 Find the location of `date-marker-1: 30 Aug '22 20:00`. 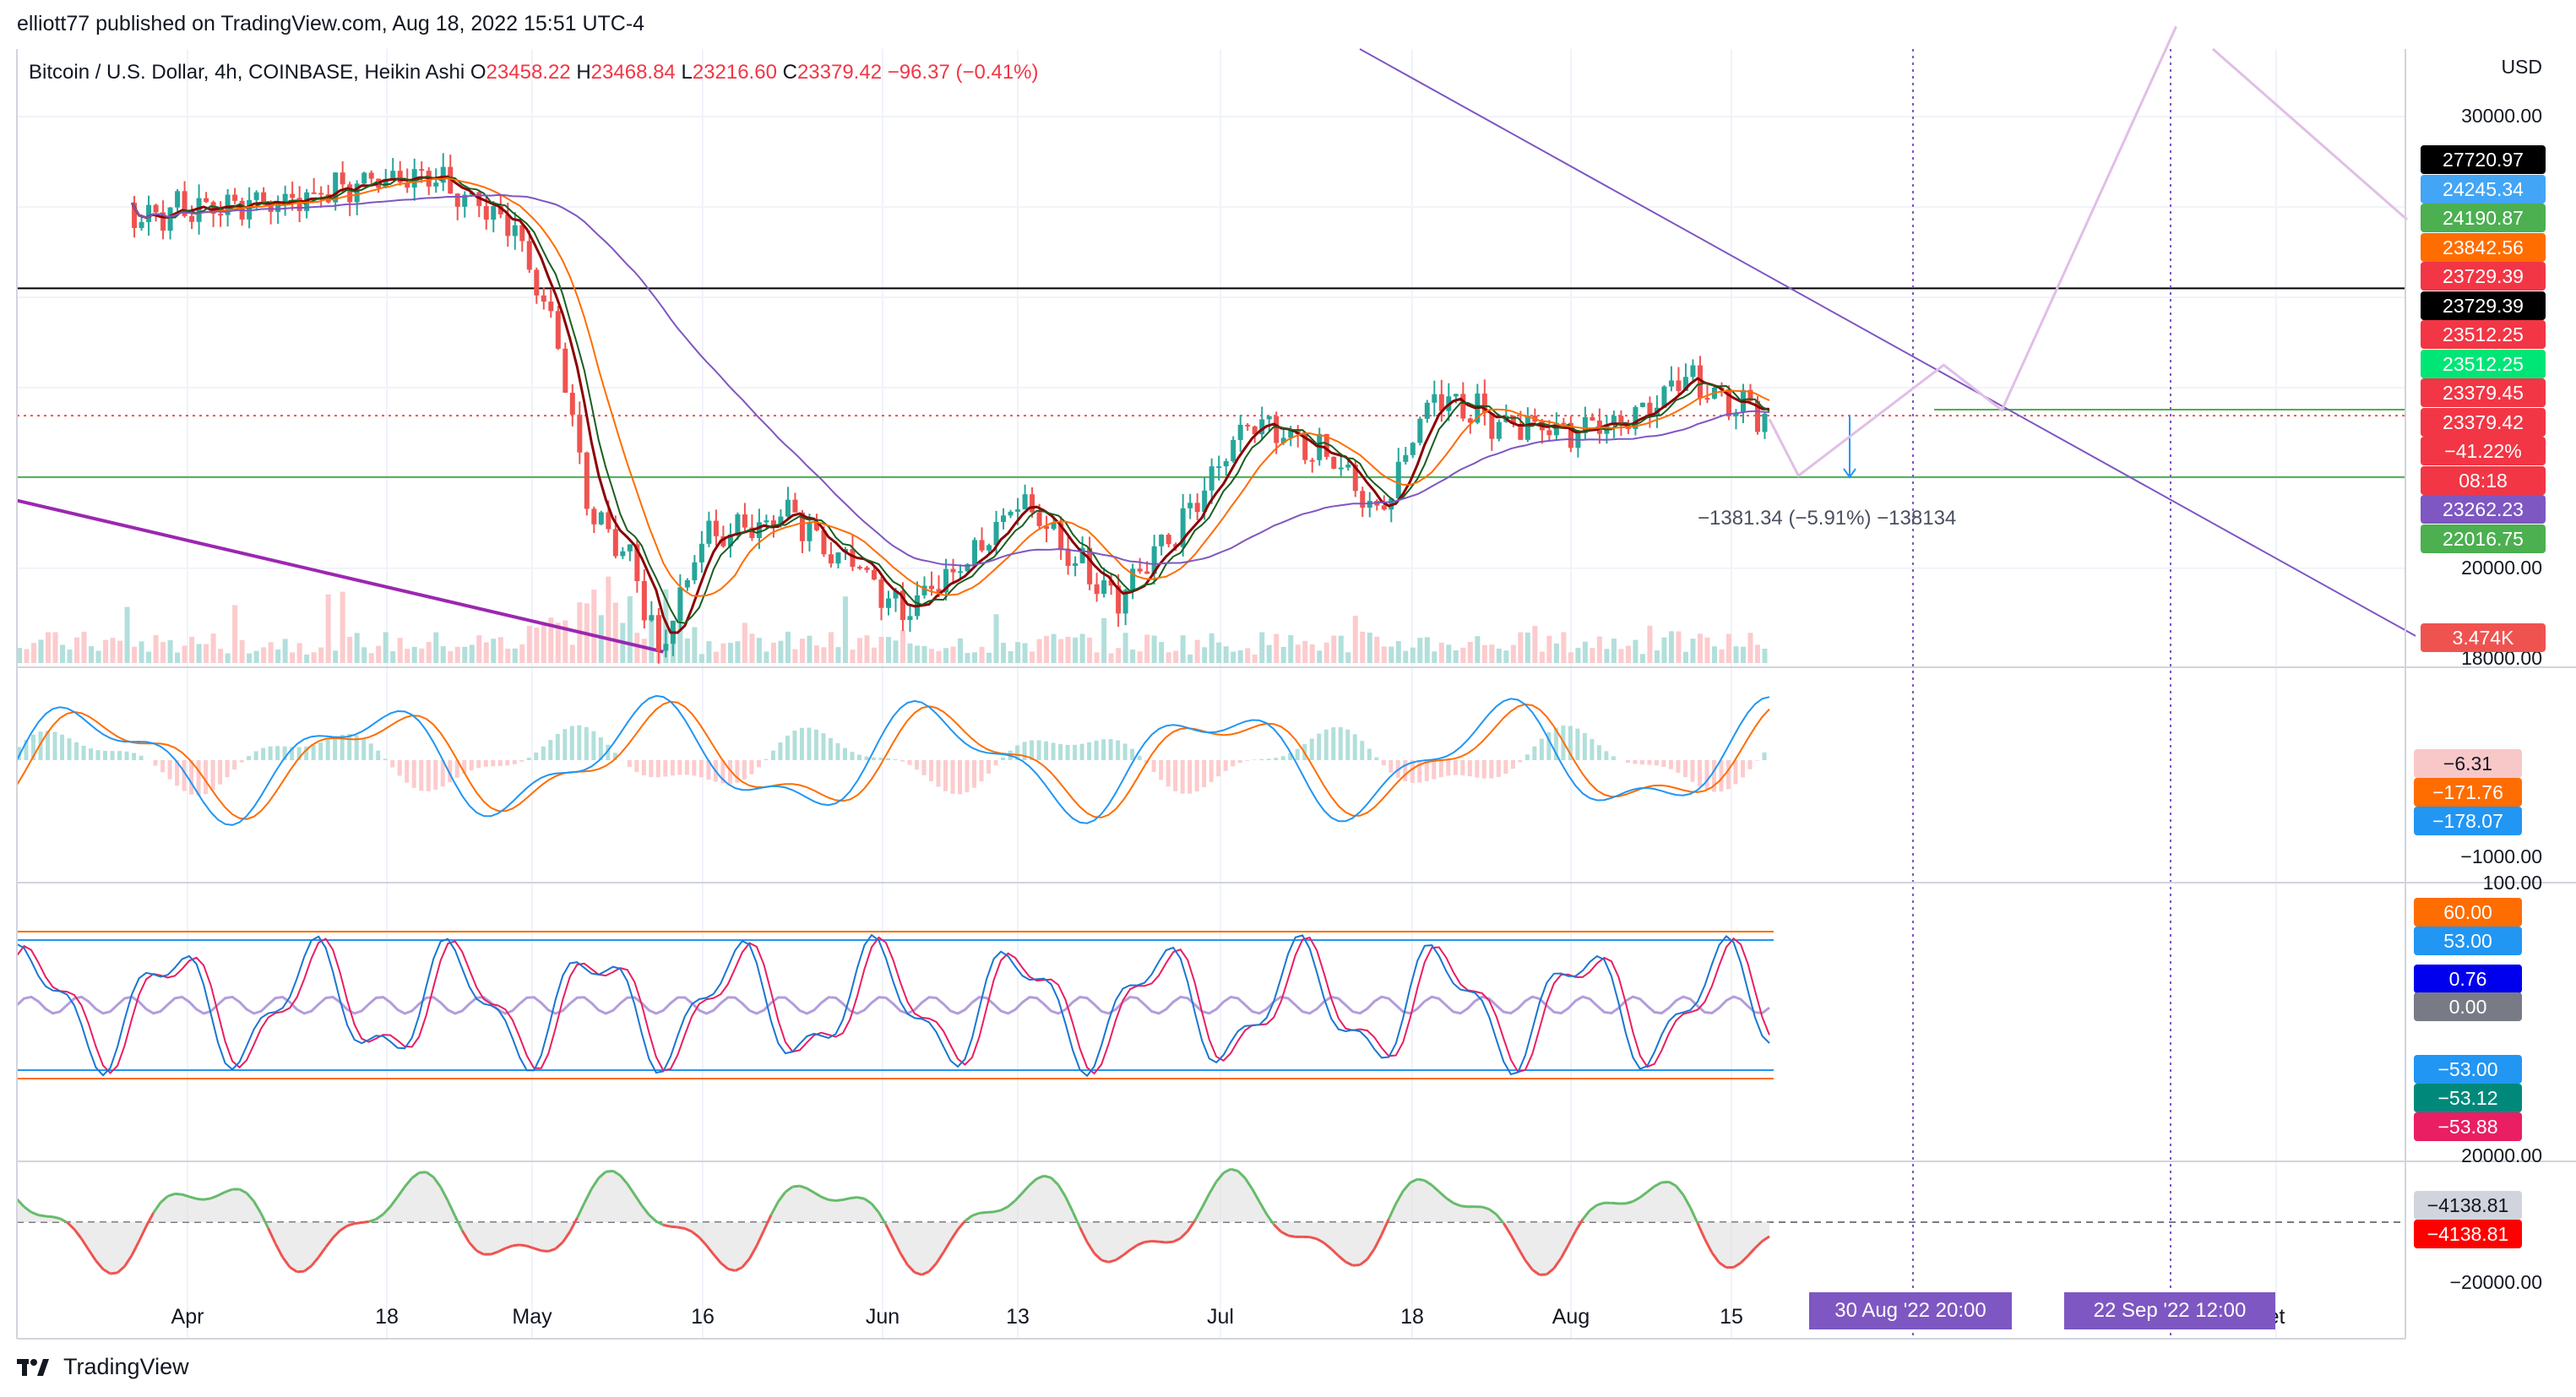

date-marker-1: 30 Aug '22 20:00 is located at coordinates (1910, 1310).